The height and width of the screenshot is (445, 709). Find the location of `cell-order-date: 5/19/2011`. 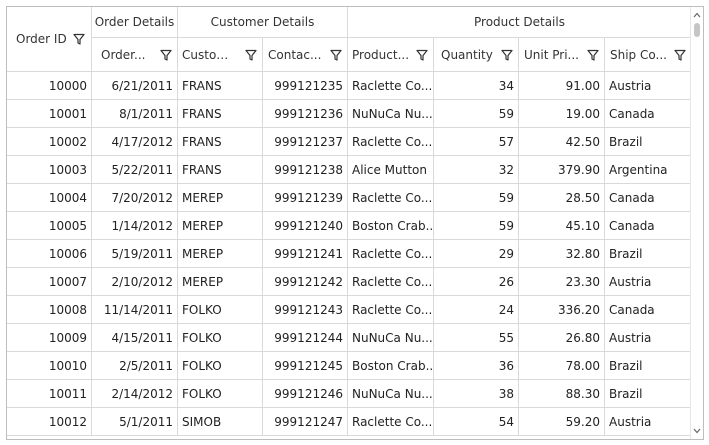

cell-order-date: 5/19/2011 is located at coordinates (135, 254).